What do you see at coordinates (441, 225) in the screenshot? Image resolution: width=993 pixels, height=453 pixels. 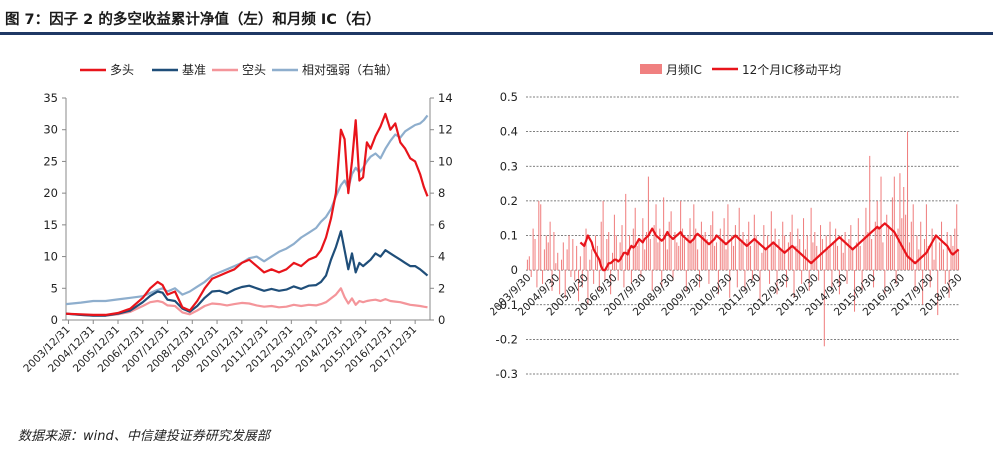 I see `y2-tick-label: 6` at bounding box center [441, 225].